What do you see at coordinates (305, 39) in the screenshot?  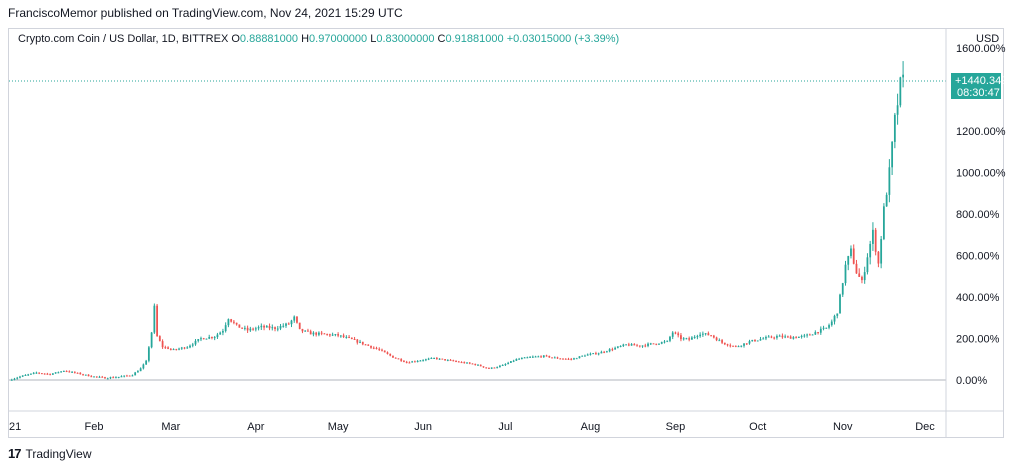 I see `high-label: H` at bounding box center [305, 39].